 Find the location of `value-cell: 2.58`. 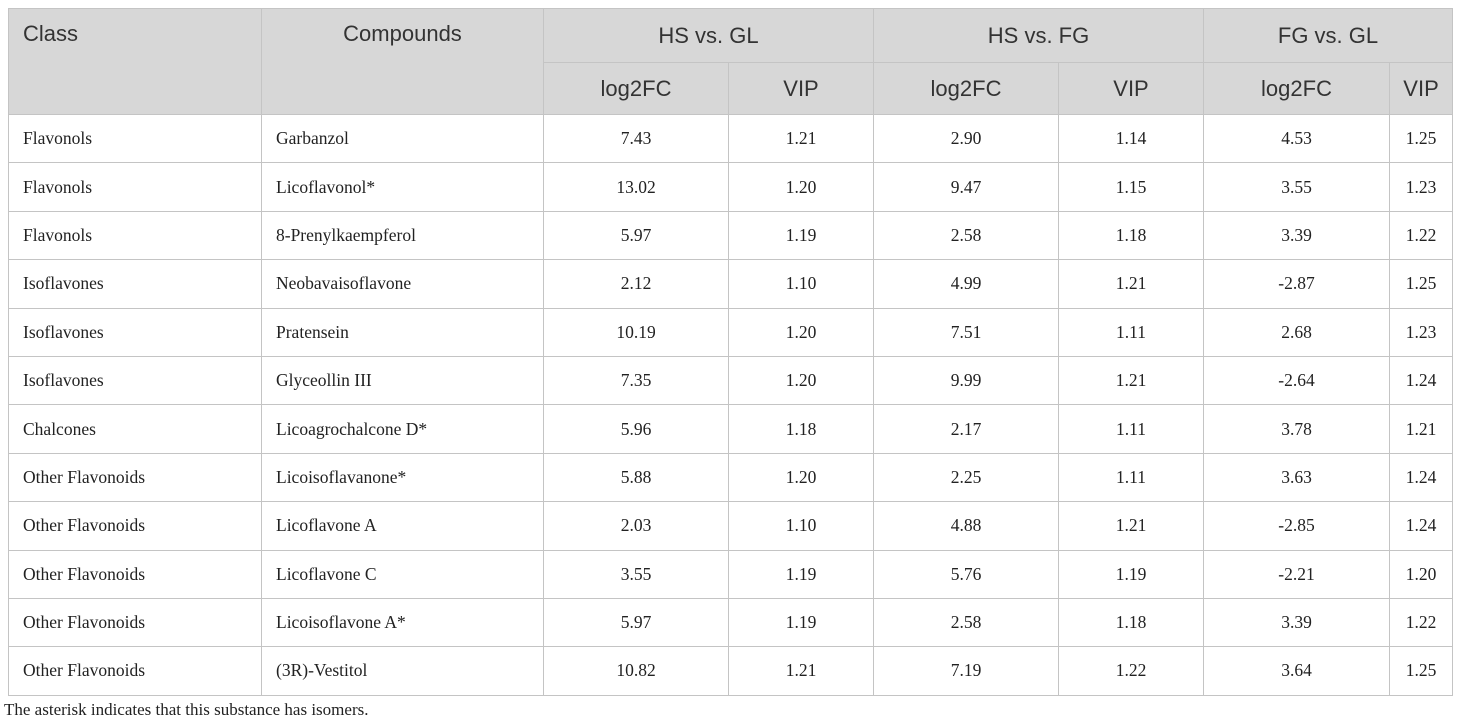

value-cell: 2.58 is located at coordinates (966, 622).